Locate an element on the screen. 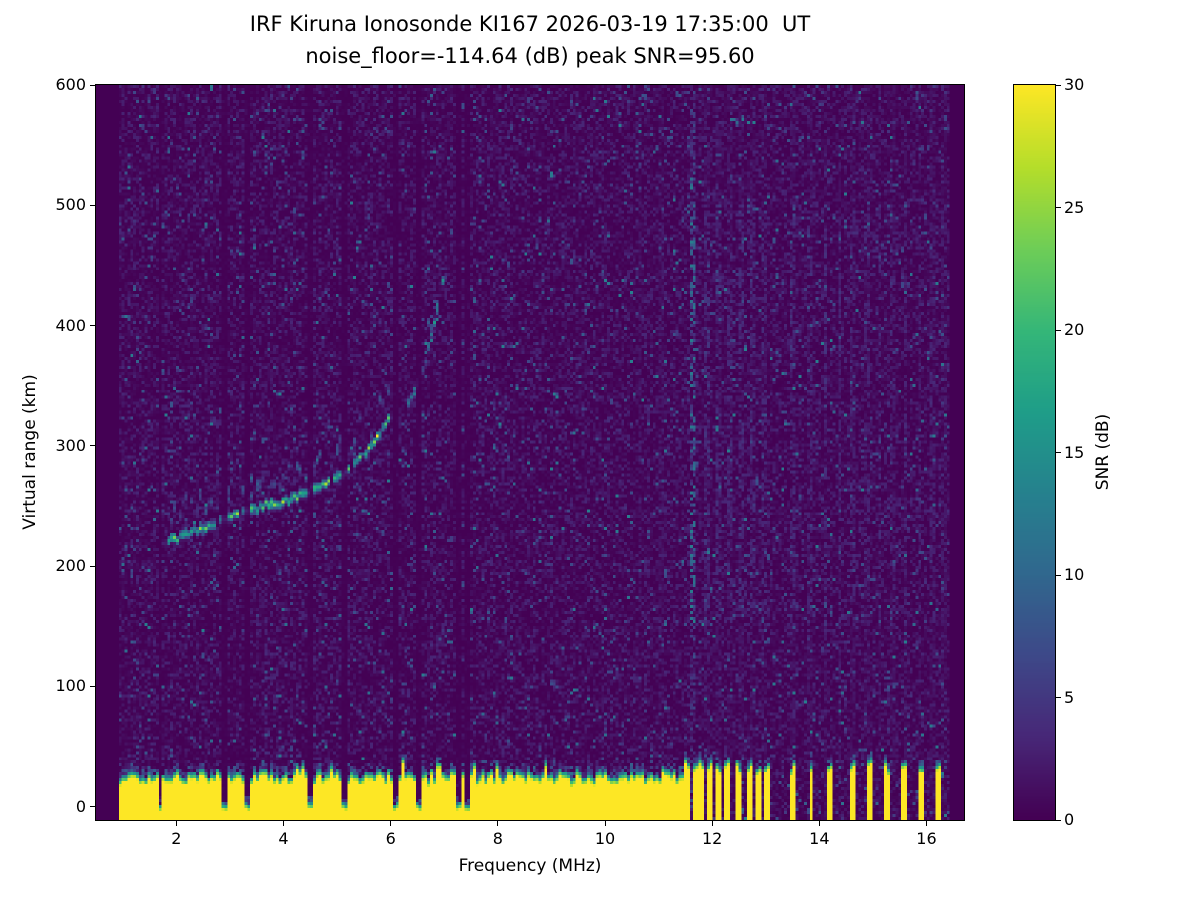 Image resolution: width=1200 pixels, height=900 pixels. y-tick-label: 500 is located at coordinates (70, 205).